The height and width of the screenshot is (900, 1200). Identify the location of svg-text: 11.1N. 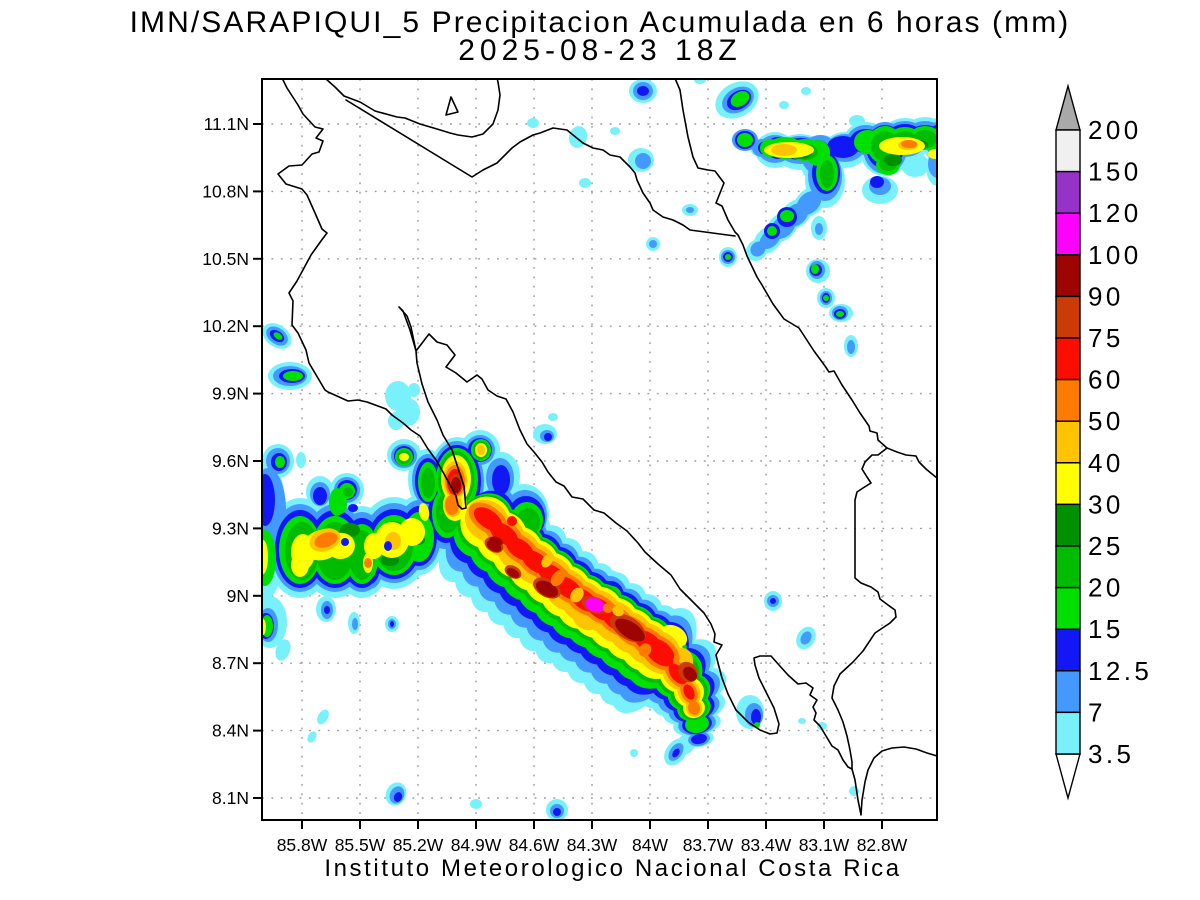
(226, 124).